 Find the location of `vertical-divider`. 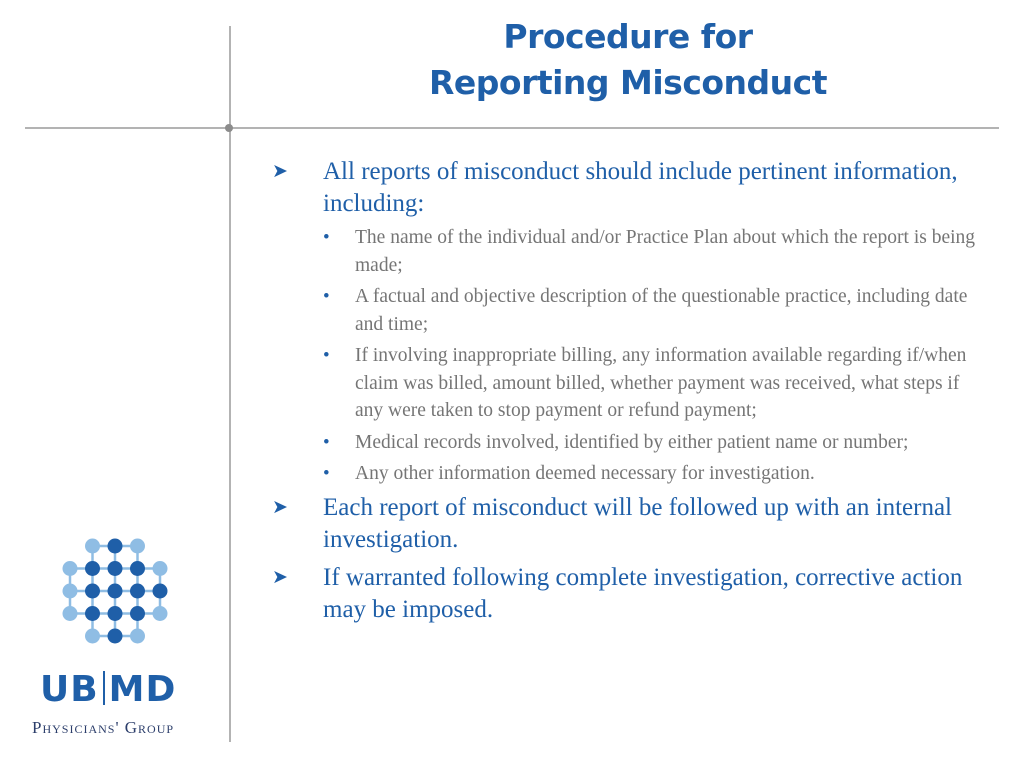

vertical-divider is located at coordinates (230, 384).